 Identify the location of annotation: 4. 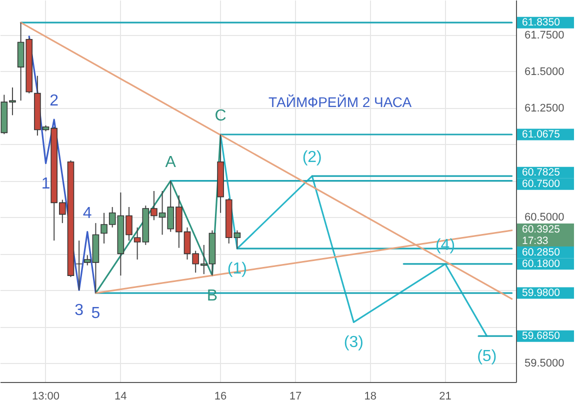
(87, 213).